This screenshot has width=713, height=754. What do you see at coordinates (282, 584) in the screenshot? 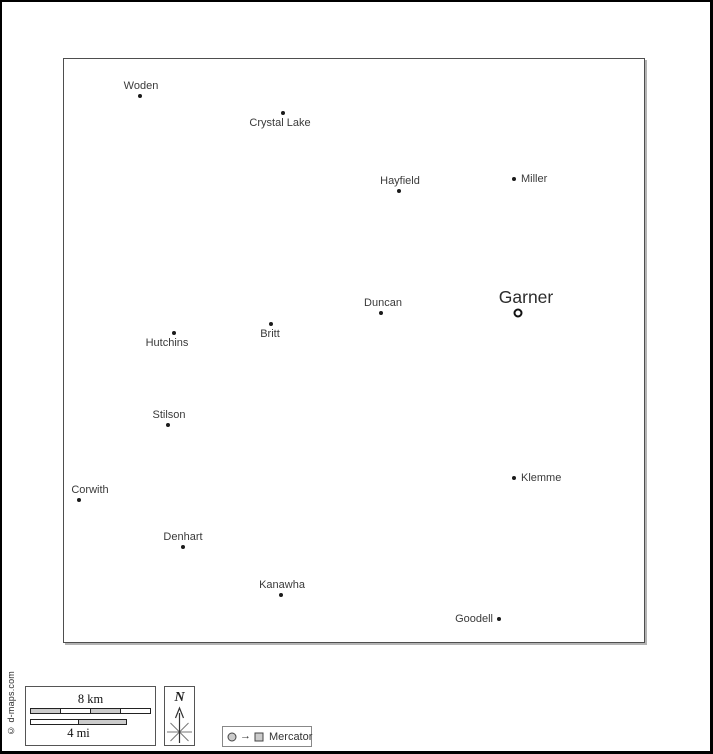
I see `town-label-kanawha: Kanawha` at bounding box center [282, 584].